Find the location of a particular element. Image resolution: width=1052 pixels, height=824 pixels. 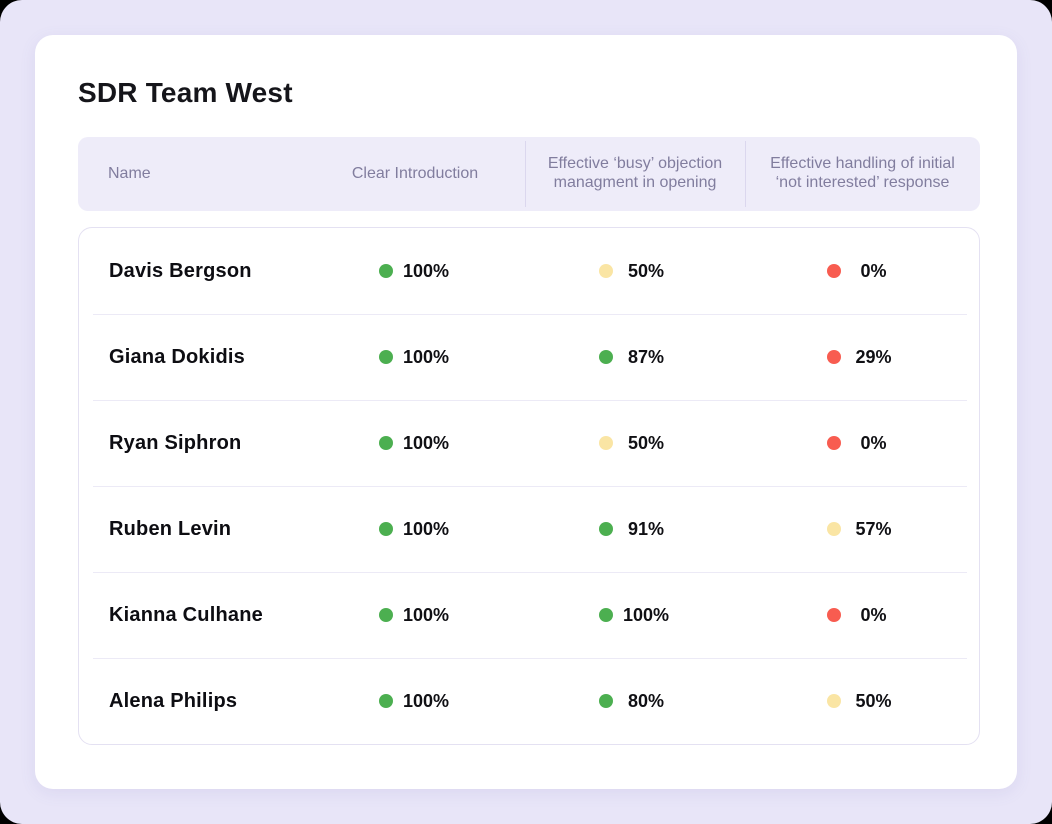

row-name: Davis Bergson is located at coordinates (180, 270).